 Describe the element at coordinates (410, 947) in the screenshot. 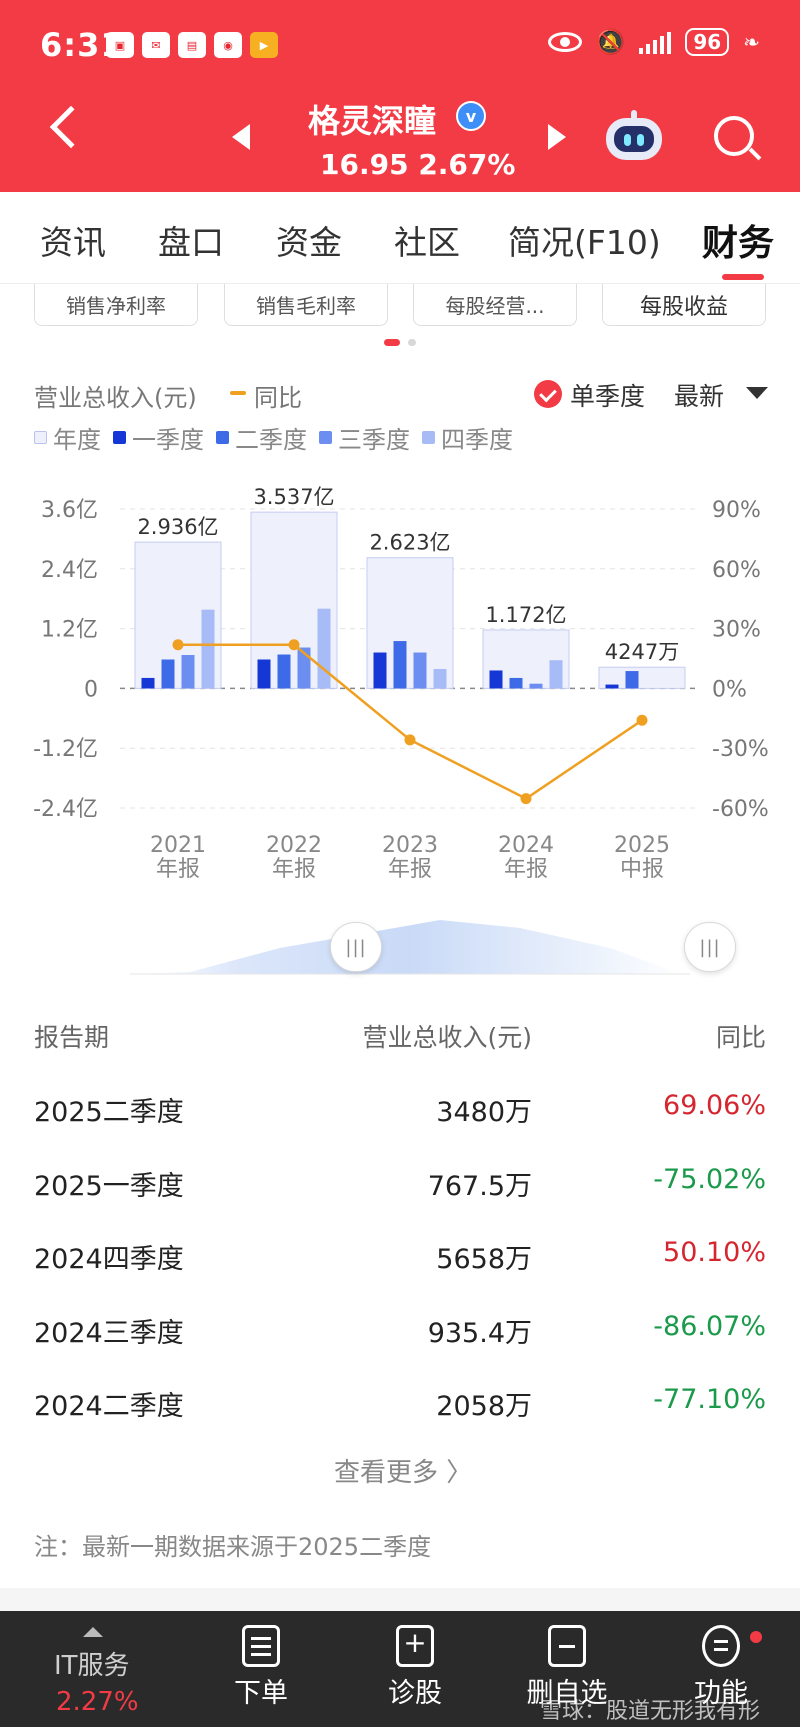

I see `slider-preview` at that location.